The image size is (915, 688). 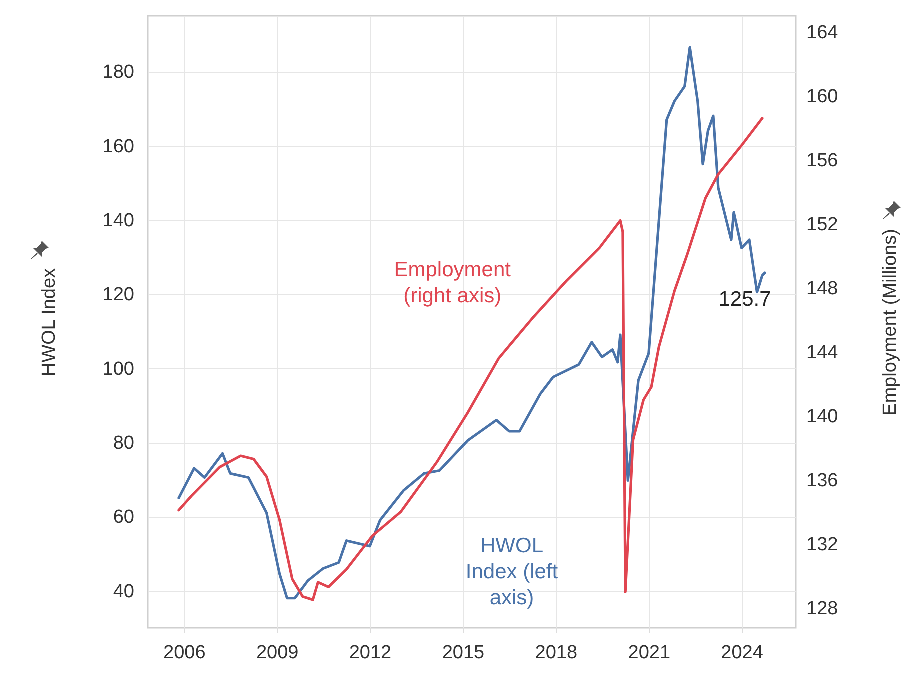 I want to click on series-label: Employment (right axis), so click(x=453, y=283).